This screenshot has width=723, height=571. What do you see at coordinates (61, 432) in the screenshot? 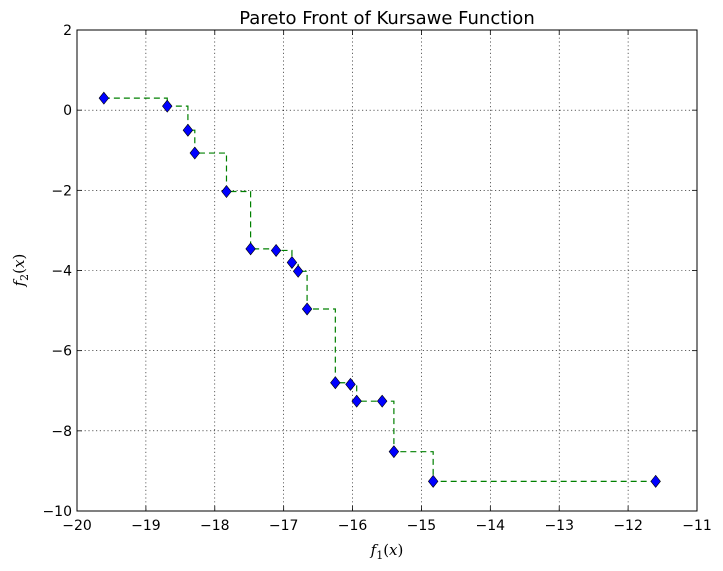
I see `y-tick-label: −8` at bounding box center [61, 432].